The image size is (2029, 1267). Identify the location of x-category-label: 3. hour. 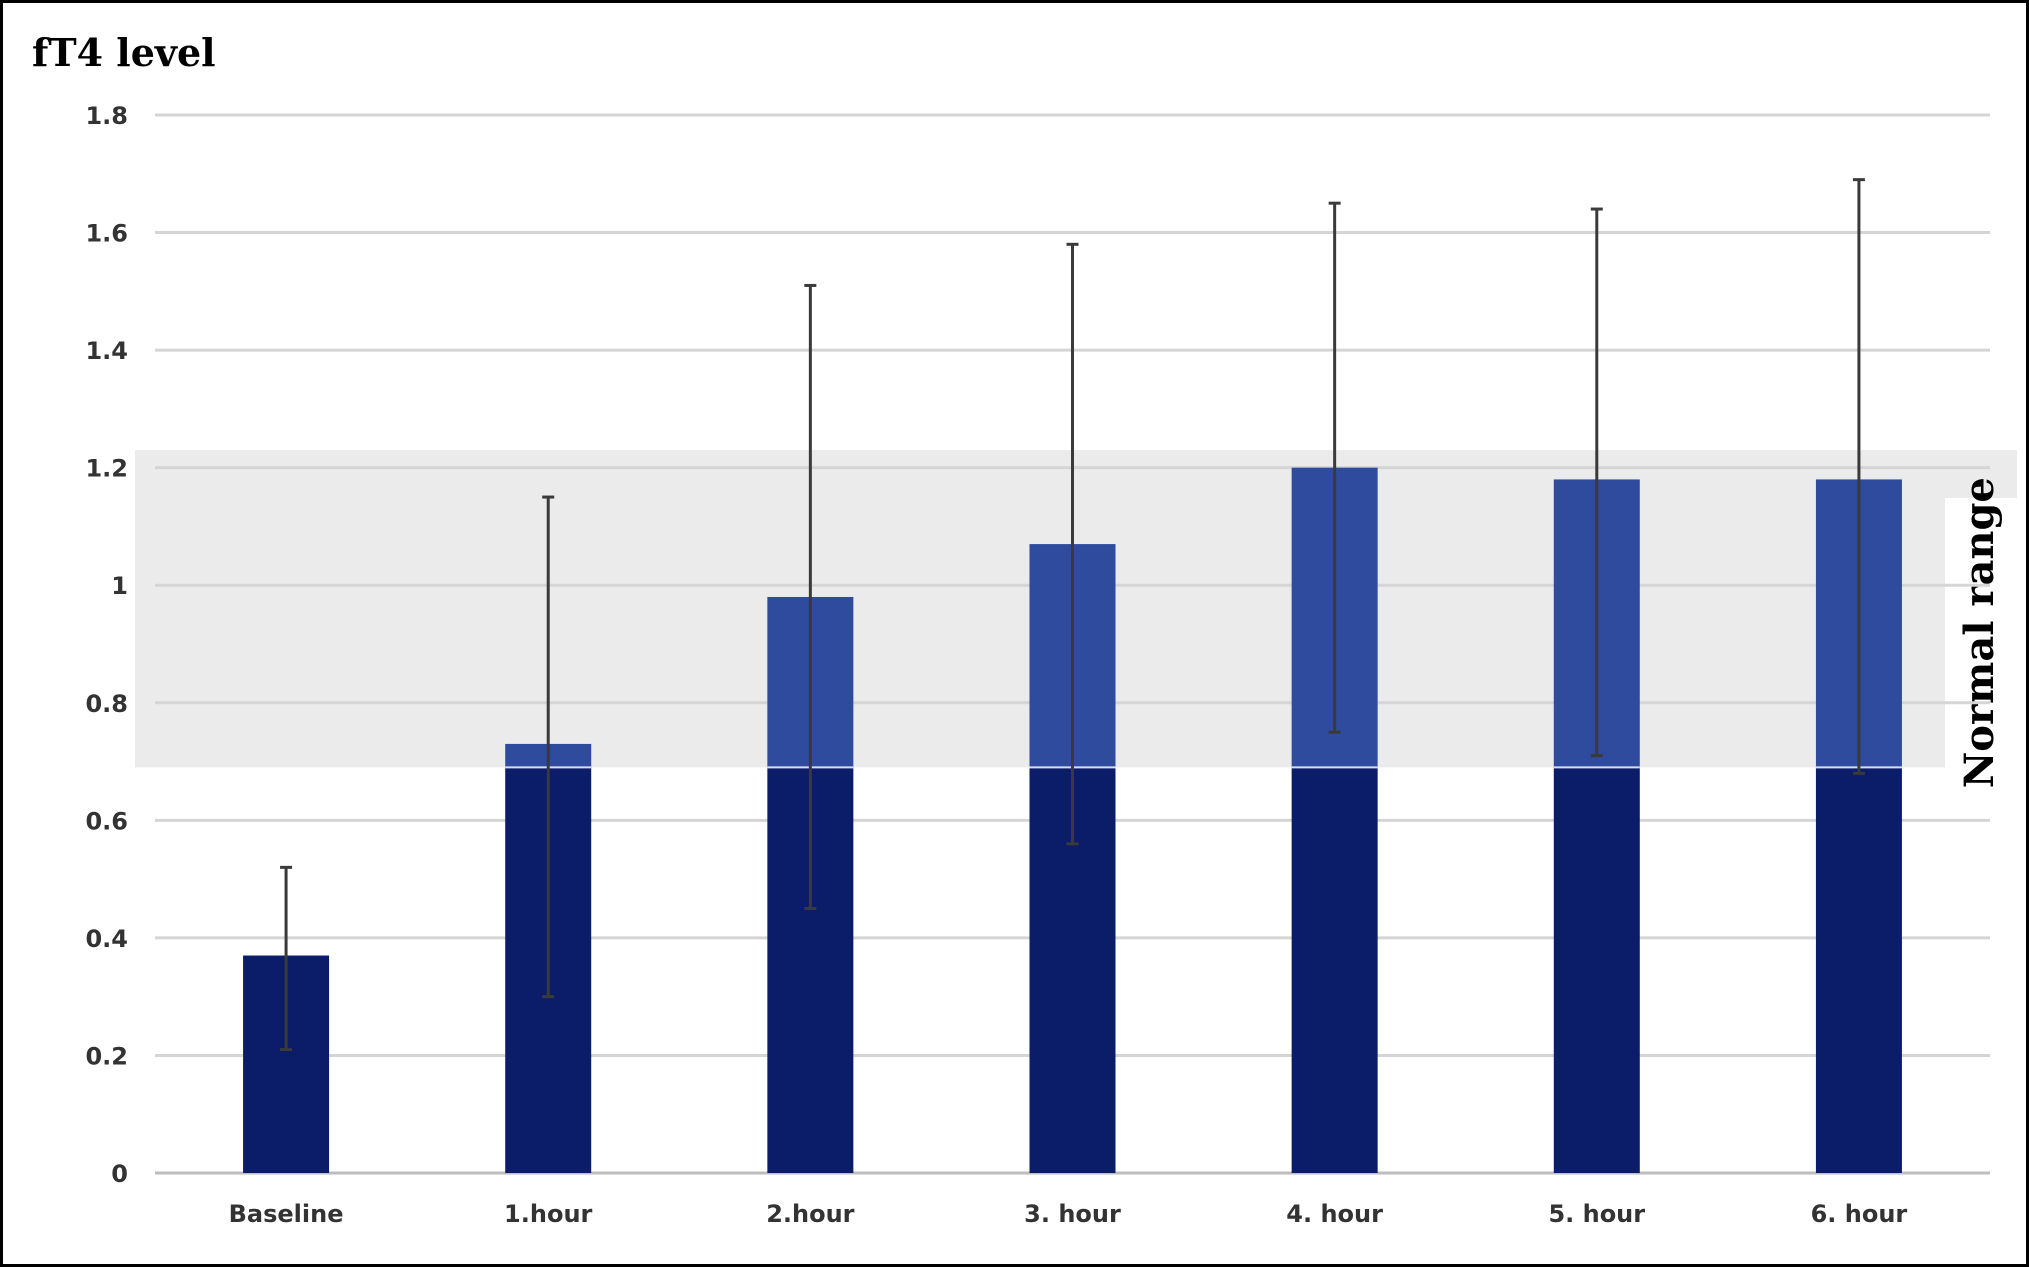
(1072, 1214).